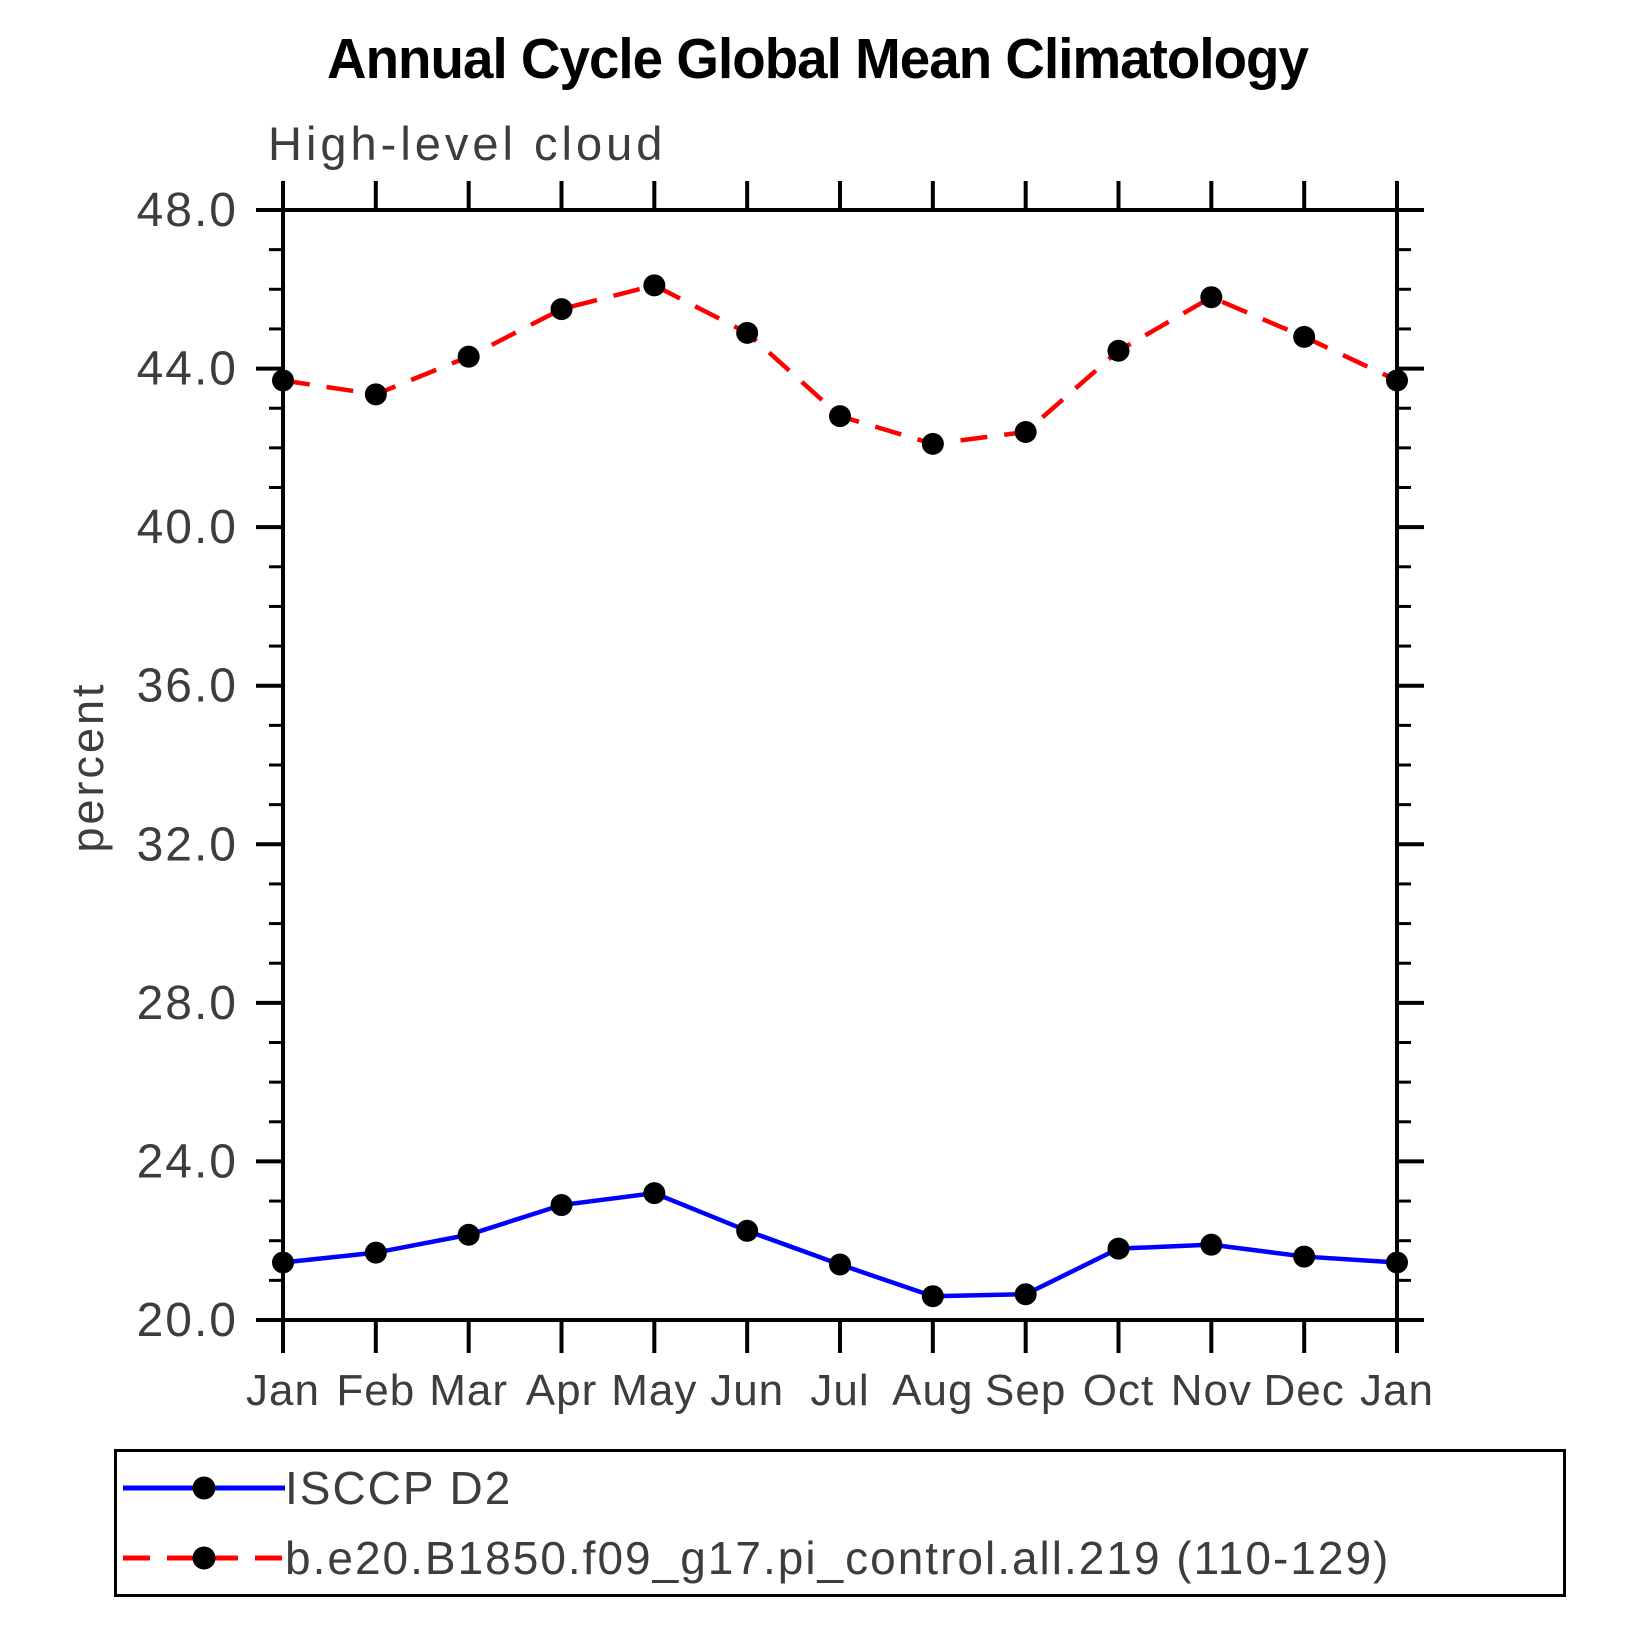 The width and height of the screenshot is (1635, 1635). Describe the element at coordinates (839, 1390) in the screenshot. I see `month-label: Jul` at that location.